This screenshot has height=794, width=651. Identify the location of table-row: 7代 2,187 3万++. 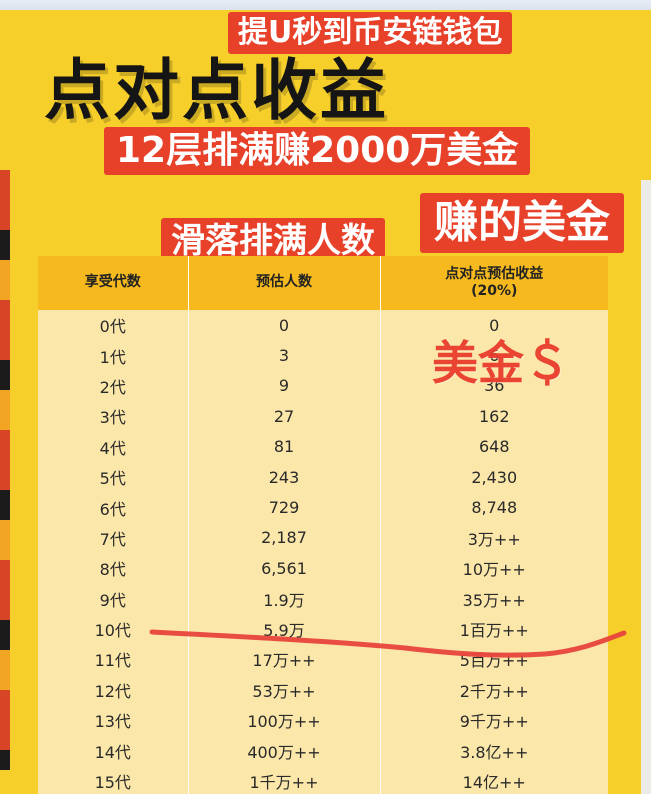
(323, 538).